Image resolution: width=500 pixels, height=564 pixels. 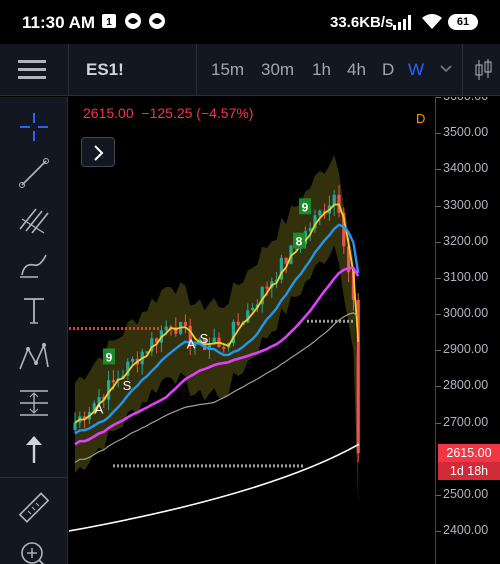 I want to click on signal-icon, so click(x=402, y=22).